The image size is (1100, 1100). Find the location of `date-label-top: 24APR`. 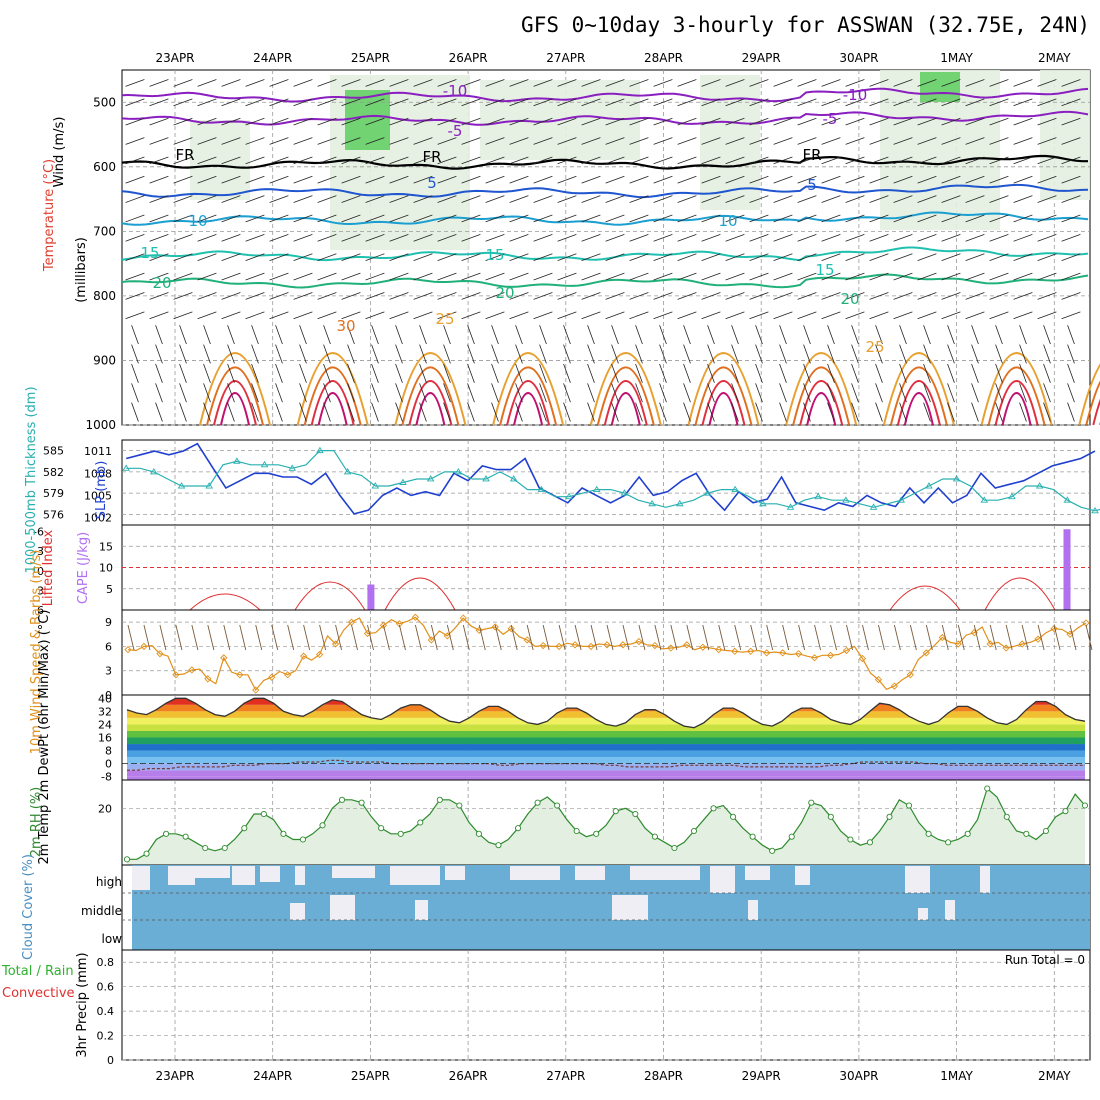

date-label-top: 24APR is located at coordinates (272, 58).